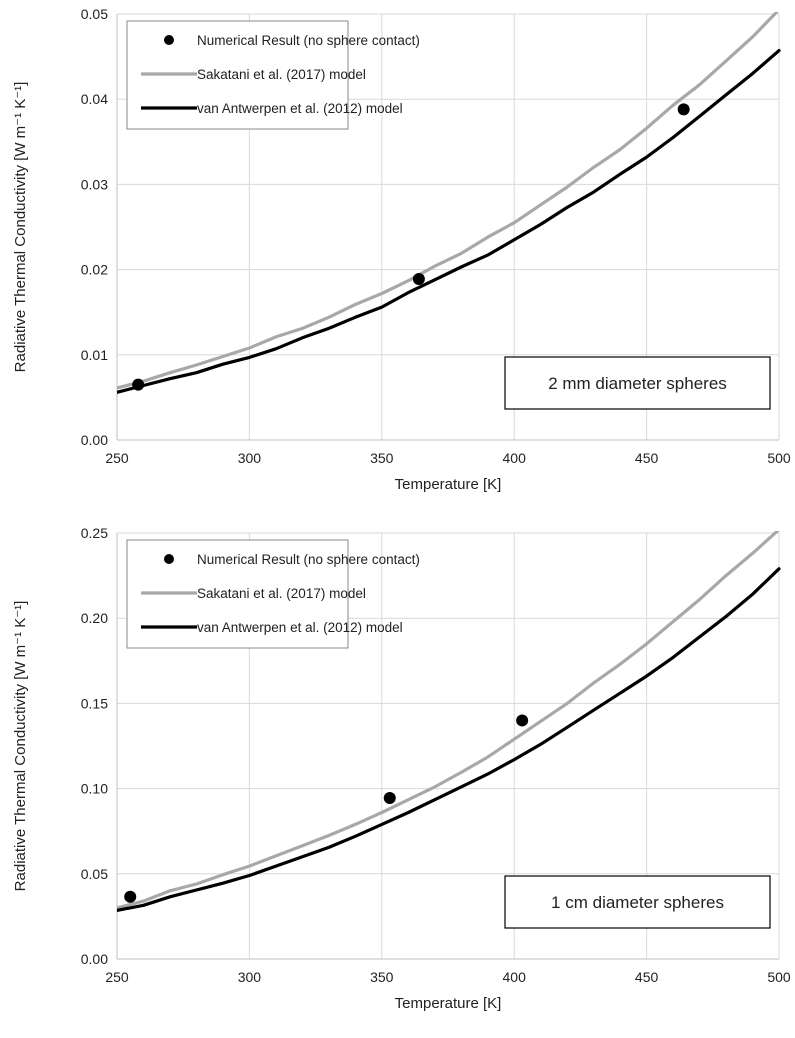 The width and height of the screenshot is (795, 1038). I want to click on y-tick-label: 0.03, so click(94, 184).